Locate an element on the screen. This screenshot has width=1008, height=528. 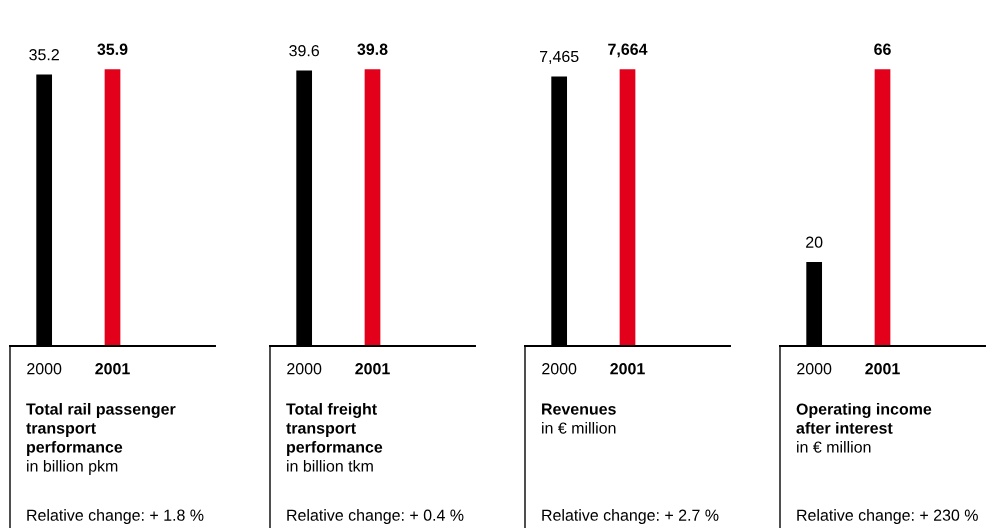
data-label: 66 is located at coordinates (882, 49).